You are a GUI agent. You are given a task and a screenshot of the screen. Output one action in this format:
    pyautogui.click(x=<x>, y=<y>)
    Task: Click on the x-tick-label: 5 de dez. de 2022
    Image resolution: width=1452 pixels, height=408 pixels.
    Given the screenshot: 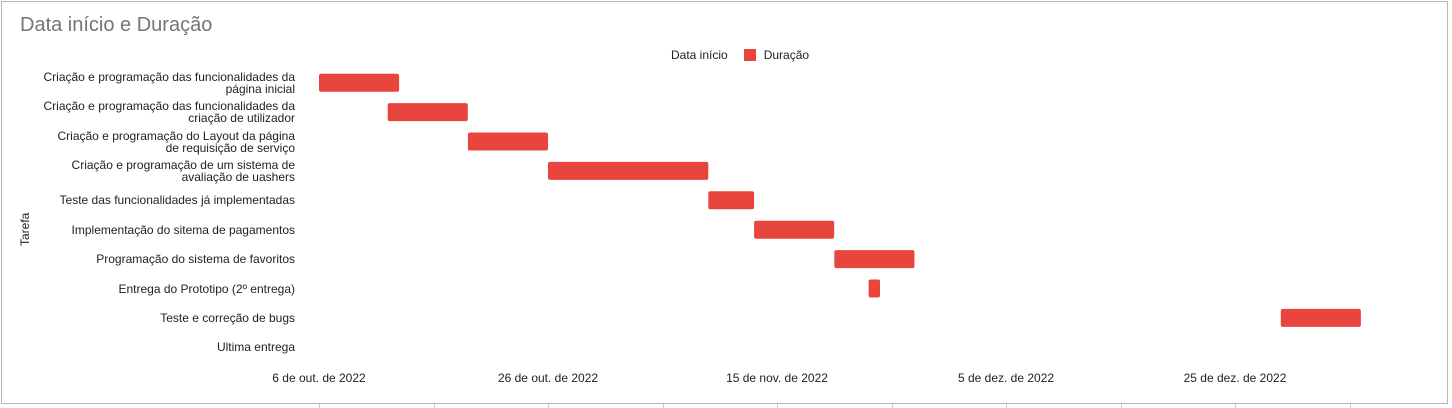 What is the action you would take?
    pyautogui.click(x=1006, y=378)
    